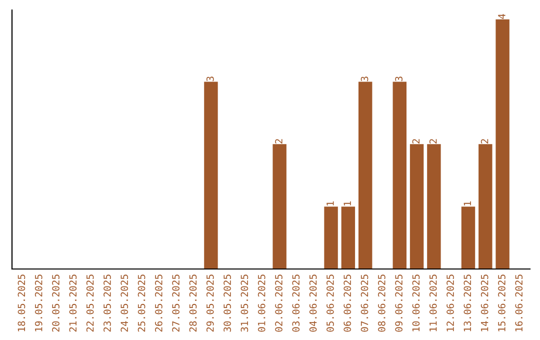 This screenshot has height=340, width=540. I want to click on x-tick-label: 10.06.2025, so click(416, 303).